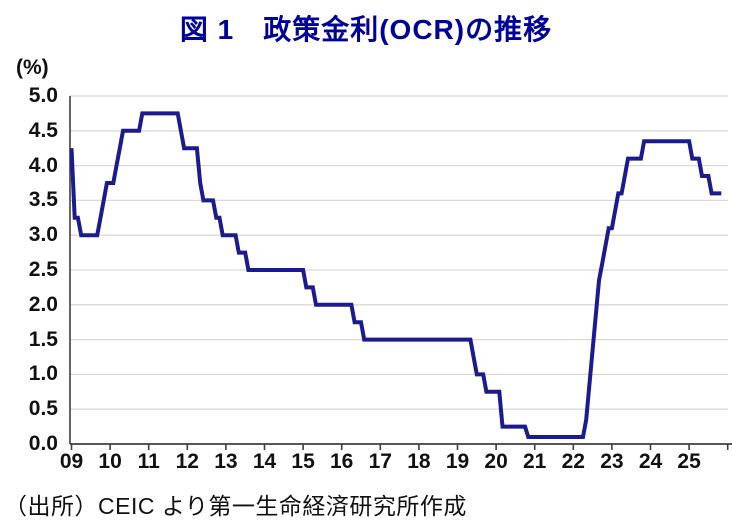 This screenshot has height=520, width=732. What do you see at coordinates (43, 235) in the screenshot?
I see `y-axis-tick-label: 3.0` at bounding box center [43, 235].